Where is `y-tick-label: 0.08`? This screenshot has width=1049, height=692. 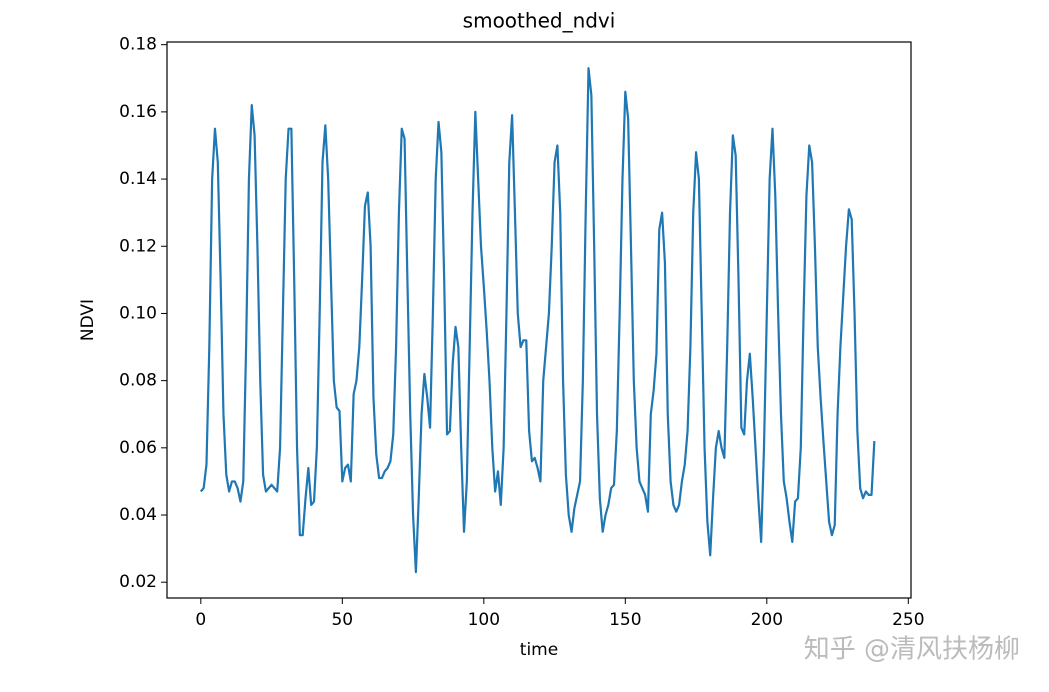 y-tick-label: 0.08 is located at coordinates (138, 381).